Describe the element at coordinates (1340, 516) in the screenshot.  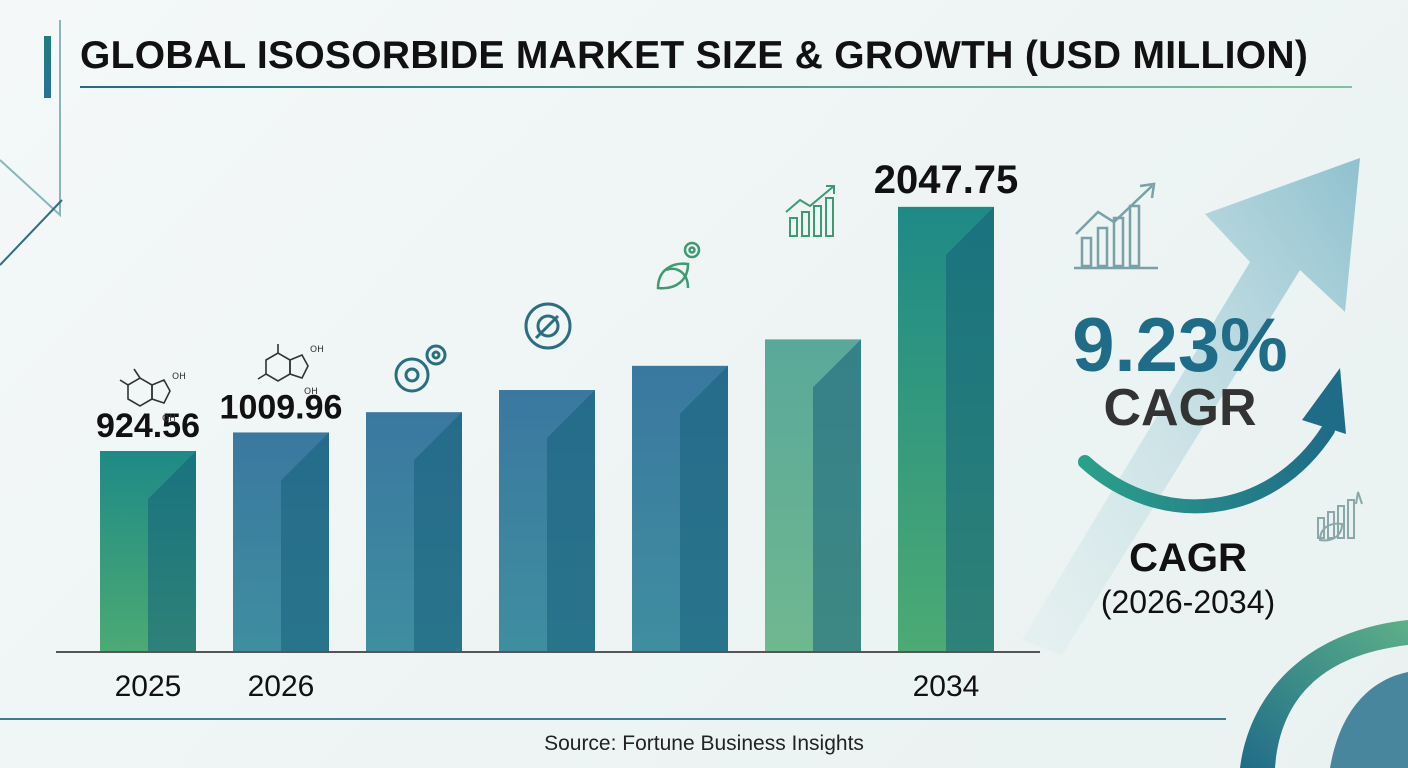
I see `leaf-growth-icon` at that location.